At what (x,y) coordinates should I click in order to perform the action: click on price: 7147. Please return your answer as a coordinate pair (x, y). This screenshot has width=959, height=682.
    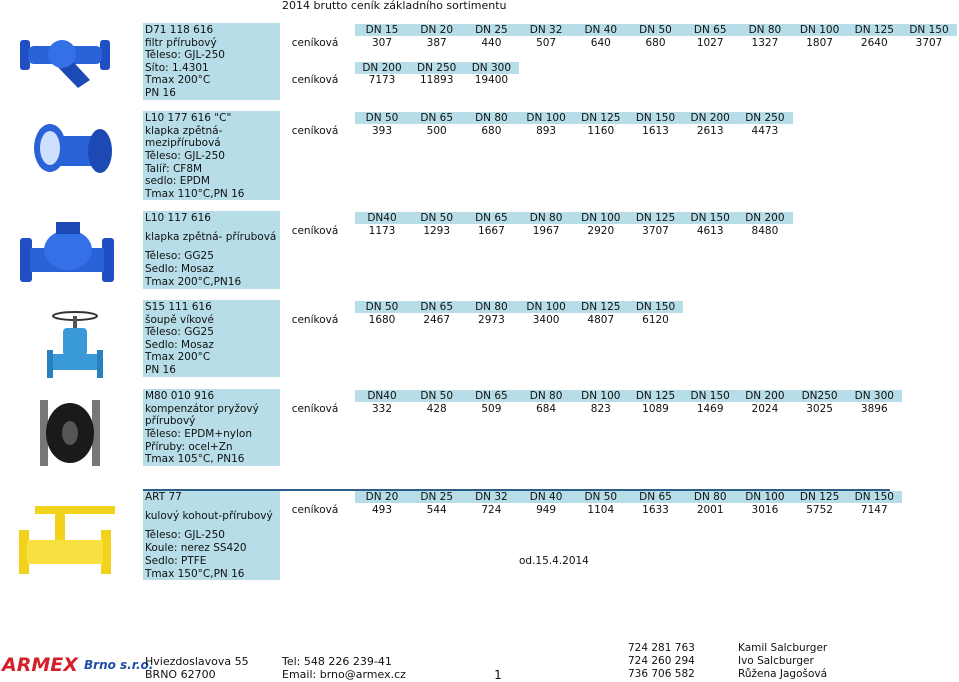
    Looking at the image, I should click on (874, 510).